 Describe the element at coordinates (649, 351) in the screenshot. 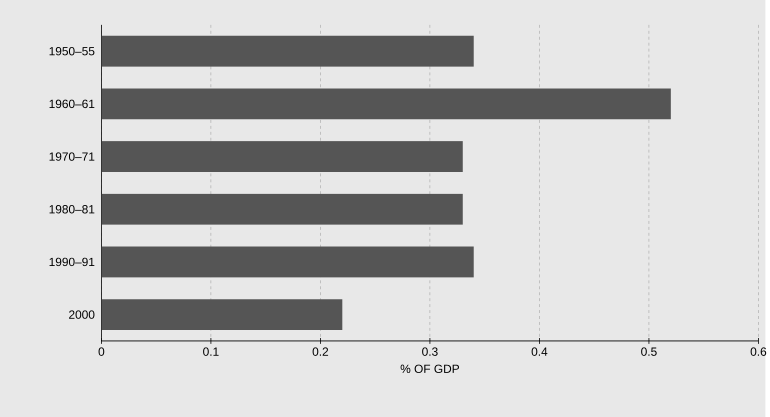

I see `x-tick-label: 0.5` at that location.